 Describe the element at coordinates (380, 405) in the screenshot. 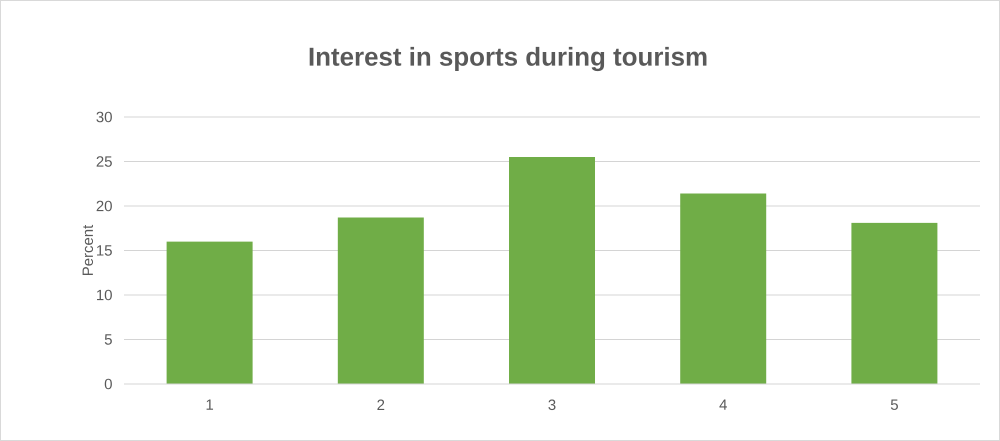

I see `x-tick-label: 2` at that location.